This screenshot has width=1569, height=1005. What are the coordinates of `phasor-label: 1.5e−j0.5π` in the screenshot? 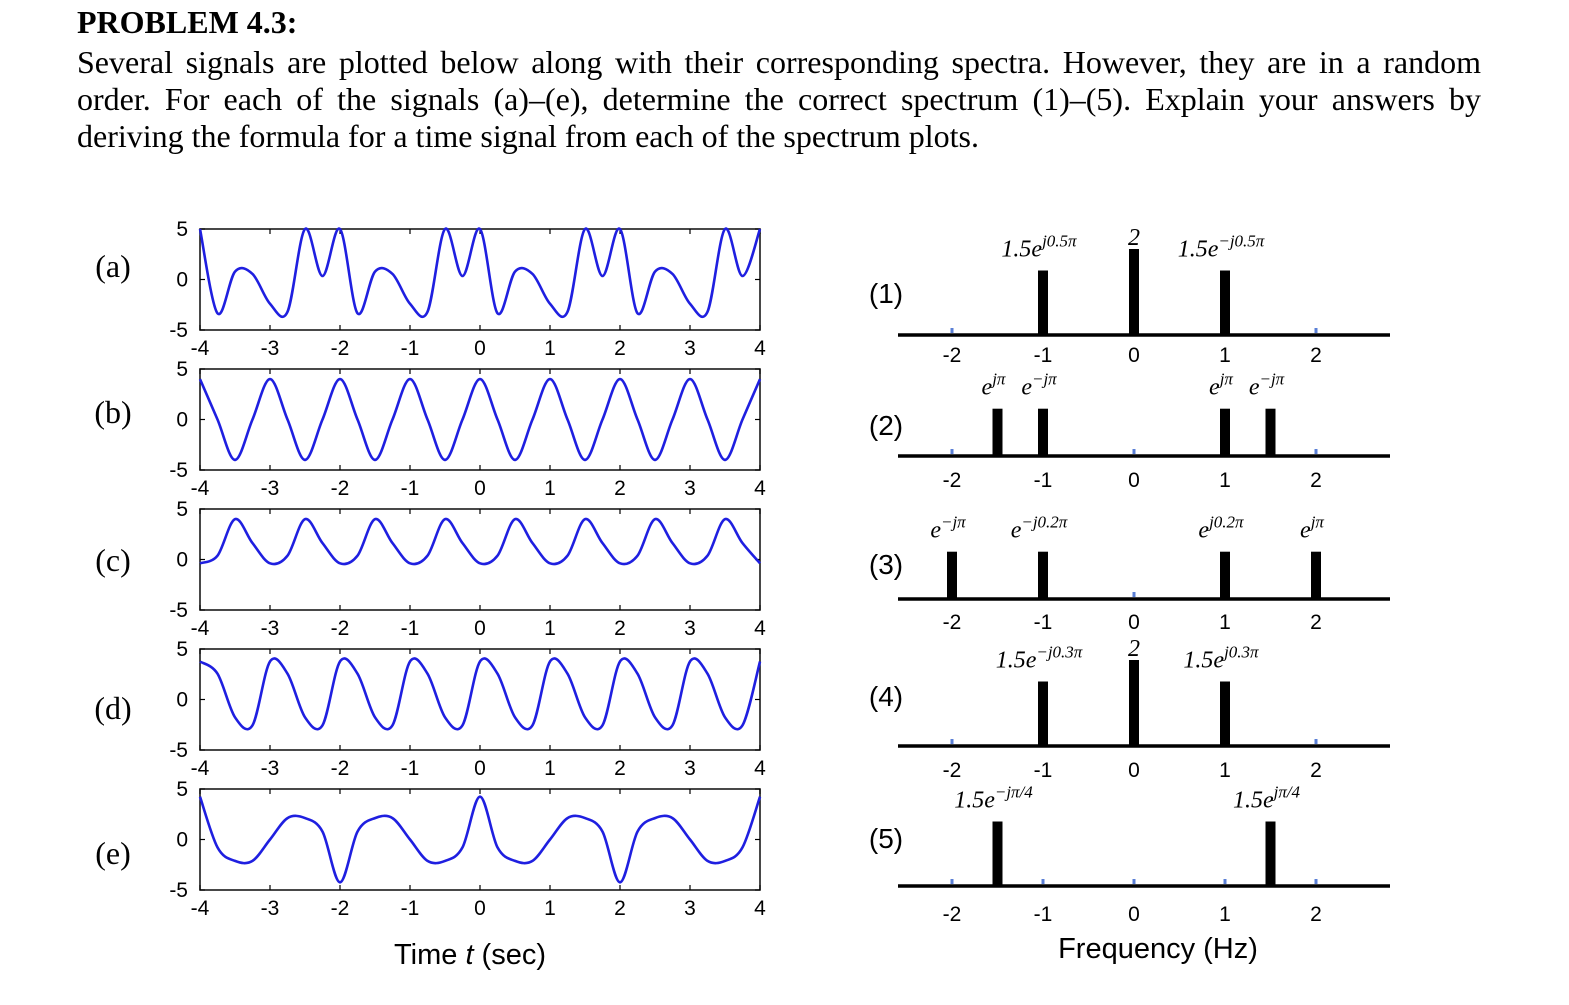 It's located at (1221, 247).